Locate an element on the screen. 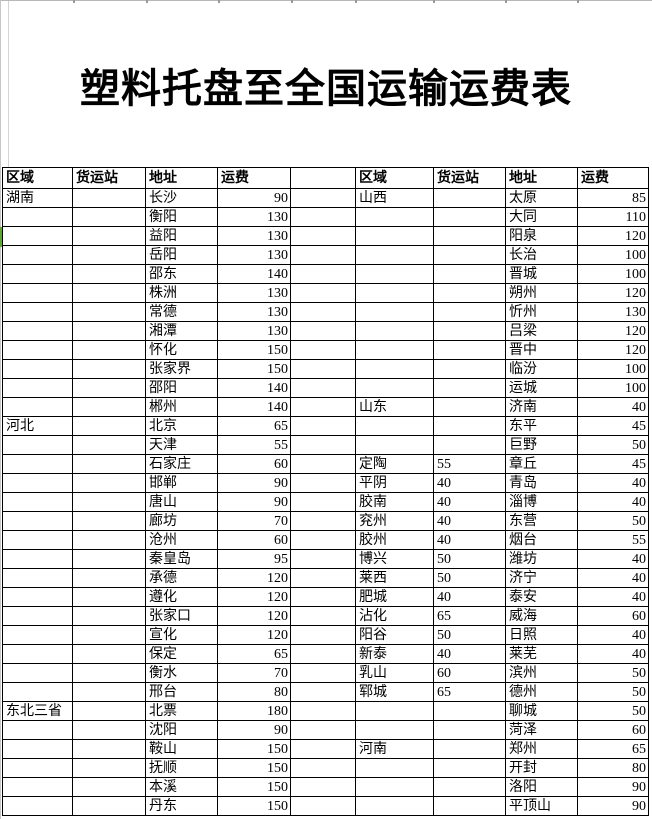 The width and height of the screenshot is (652, 819). right-station-cell: 60 is located at coordinates (469, 673).